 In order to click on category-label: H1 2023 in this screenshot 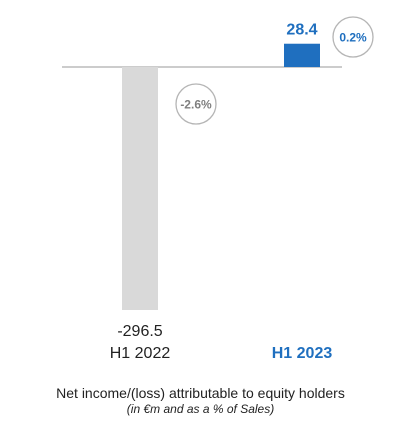, I will do `click(302, 353)`.